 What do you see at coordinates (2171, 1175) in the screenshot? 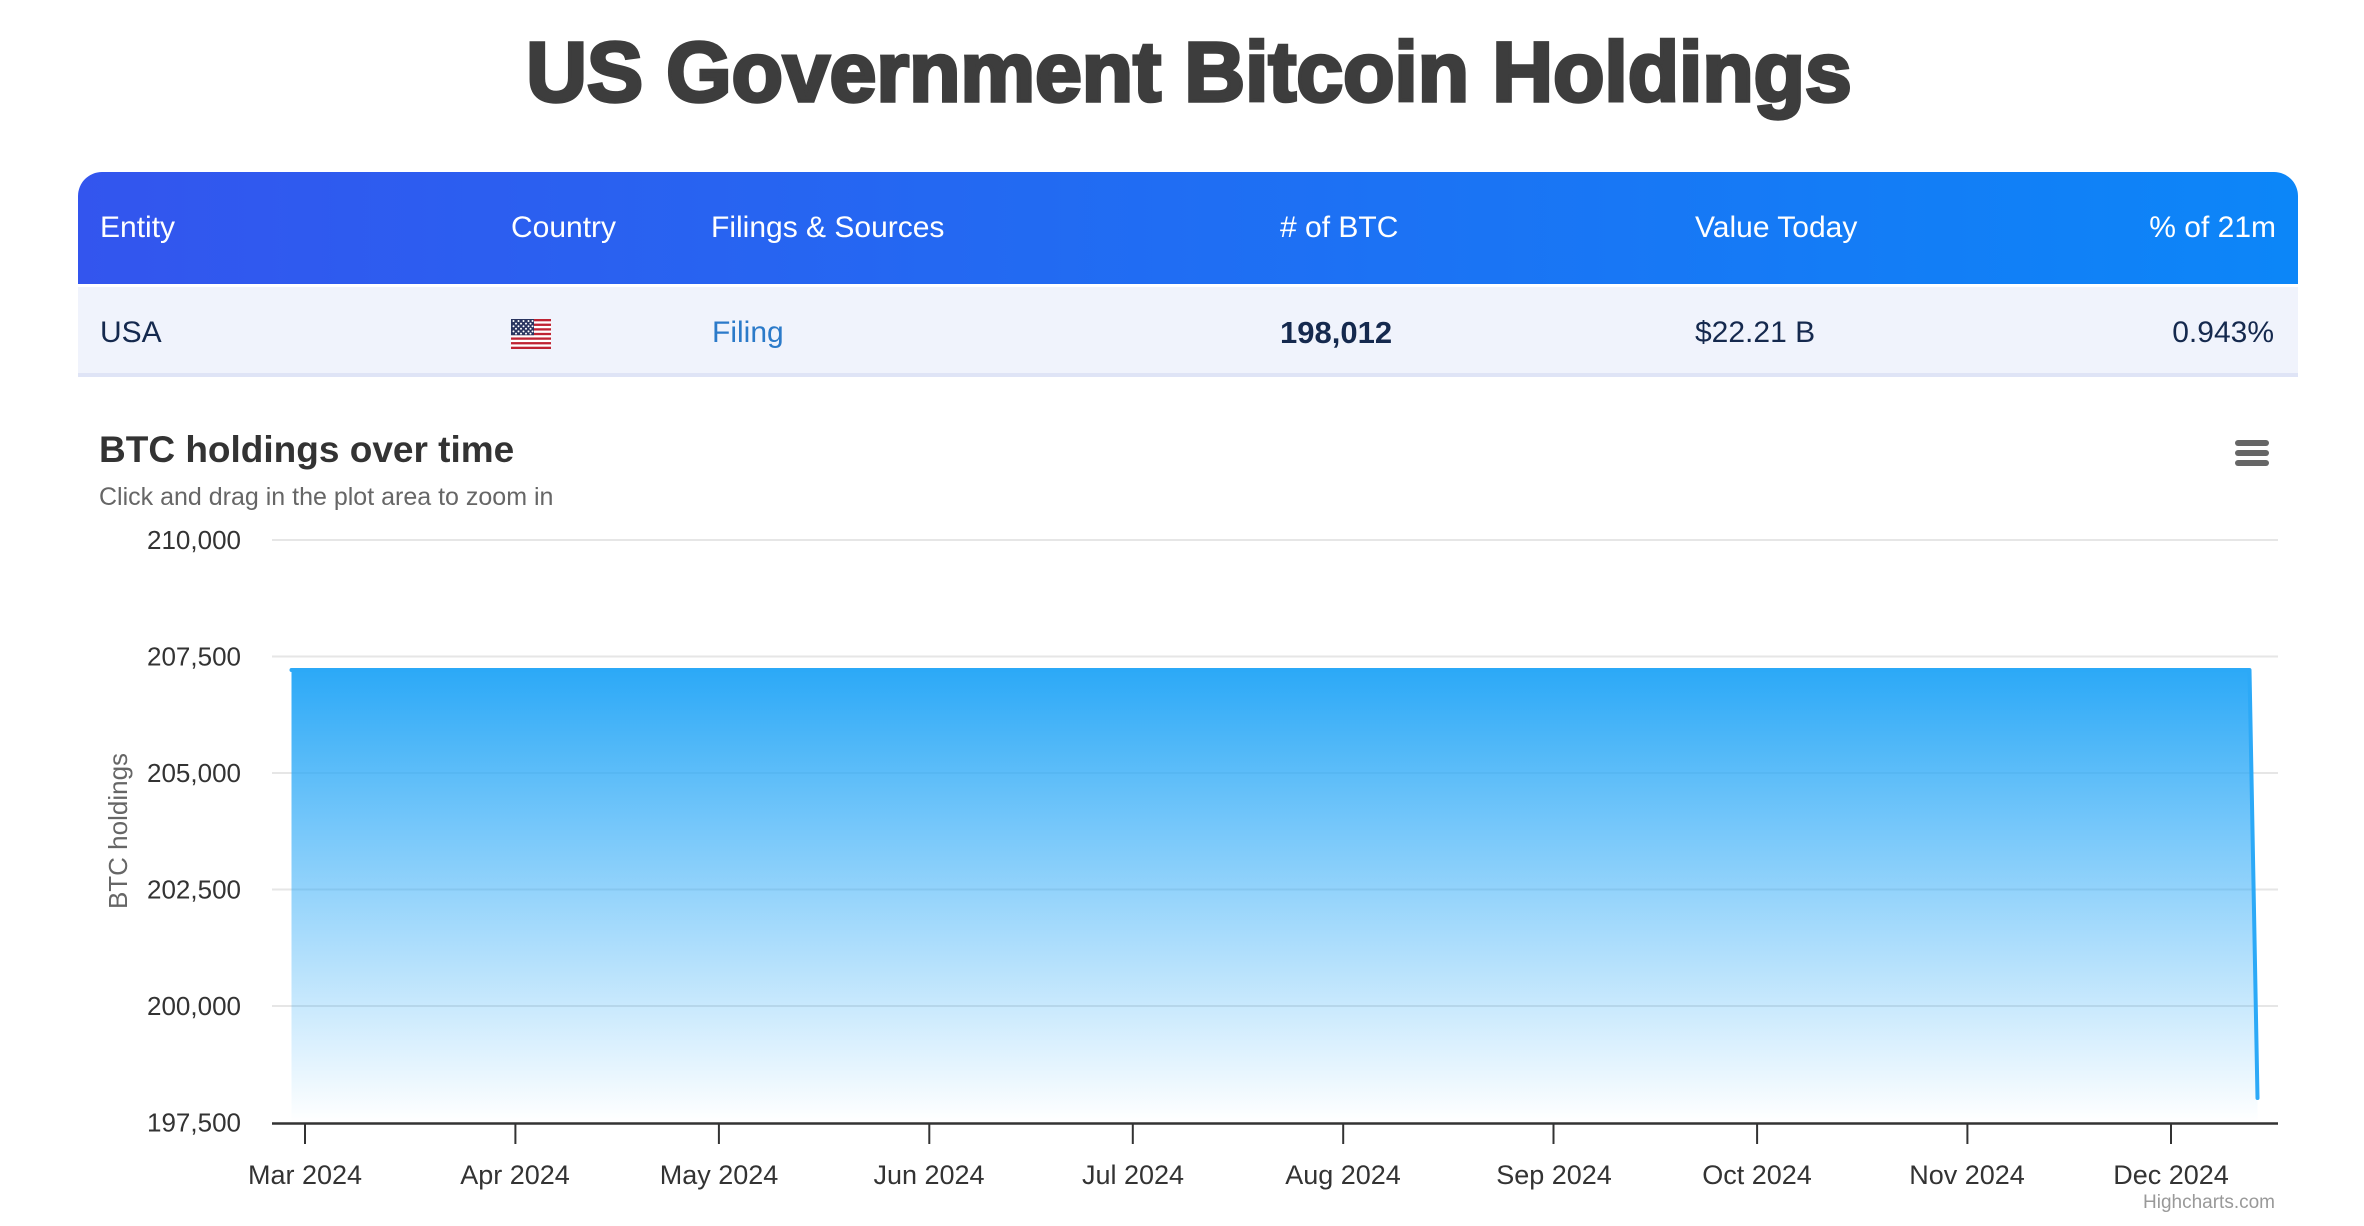
I see `svg-text: Dec 2024` at bounding box center [2171, 1175].